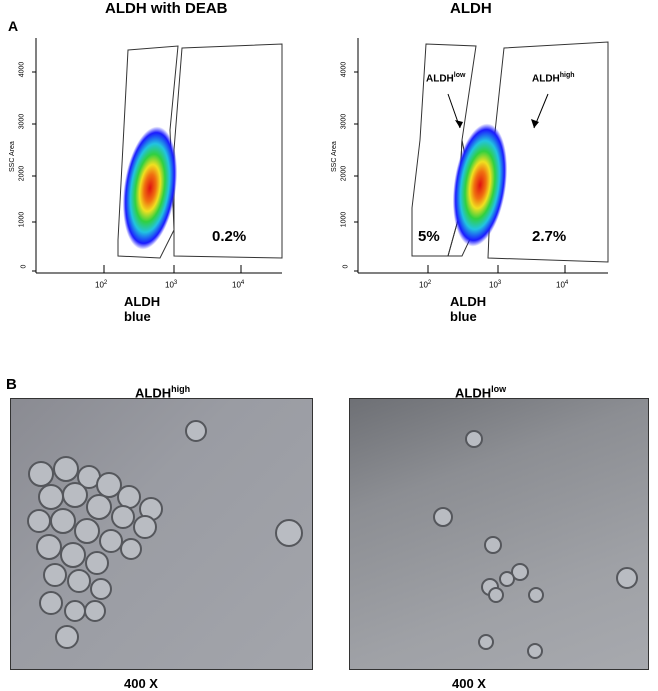 The width and height of the screenshot is (658, 691). I want to click on plot1-ytick-4000: 4000, so click(22, 69).